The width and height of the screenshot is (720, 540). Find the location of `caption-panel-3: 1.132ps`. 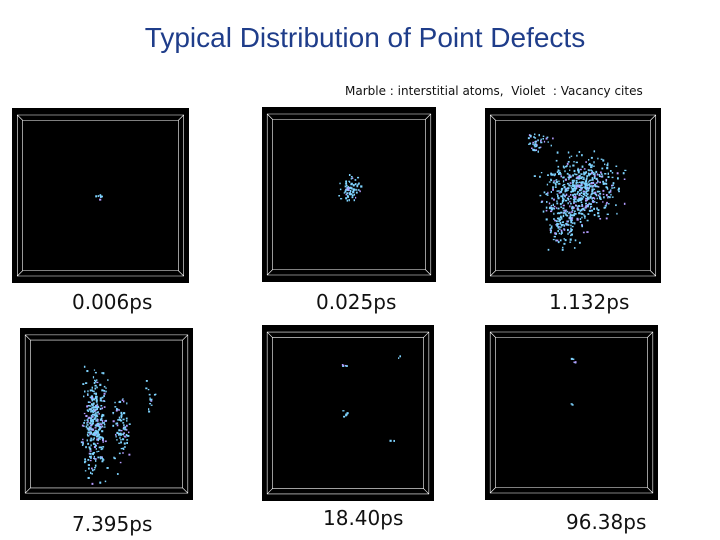

caption-panel-3: 1.132ps is located at coordinates (589, 302).